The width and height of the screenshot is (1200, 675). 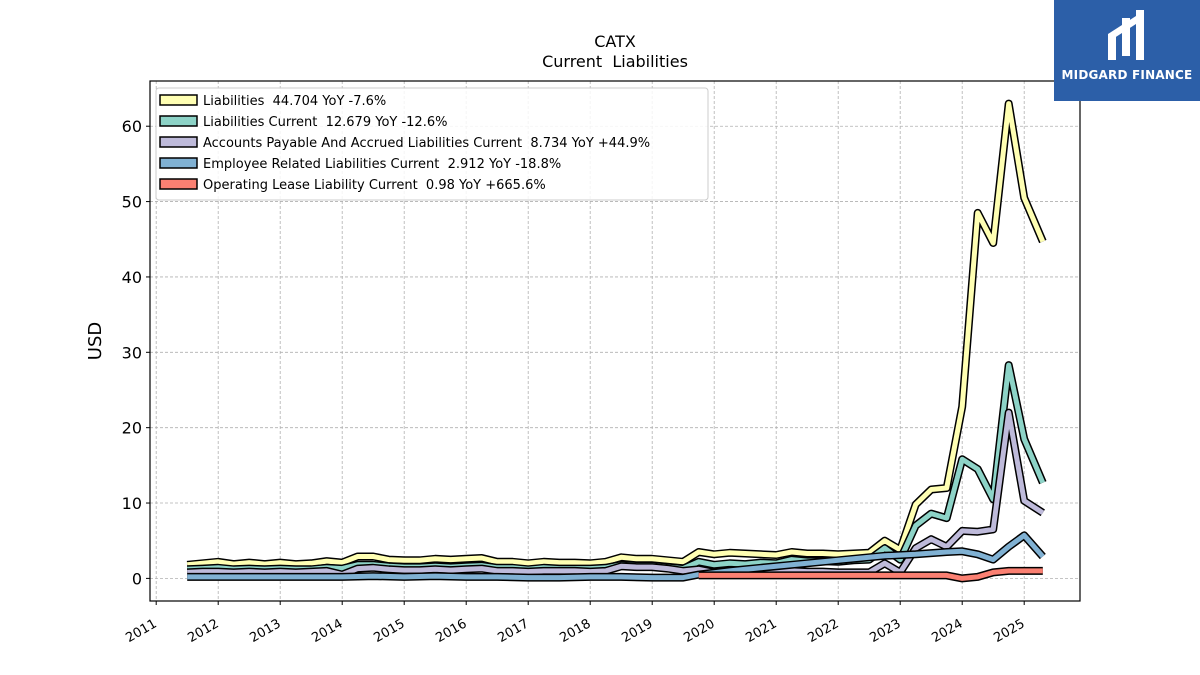 I want to click on x-tick-label: 2011, so click(x=141, y=631).